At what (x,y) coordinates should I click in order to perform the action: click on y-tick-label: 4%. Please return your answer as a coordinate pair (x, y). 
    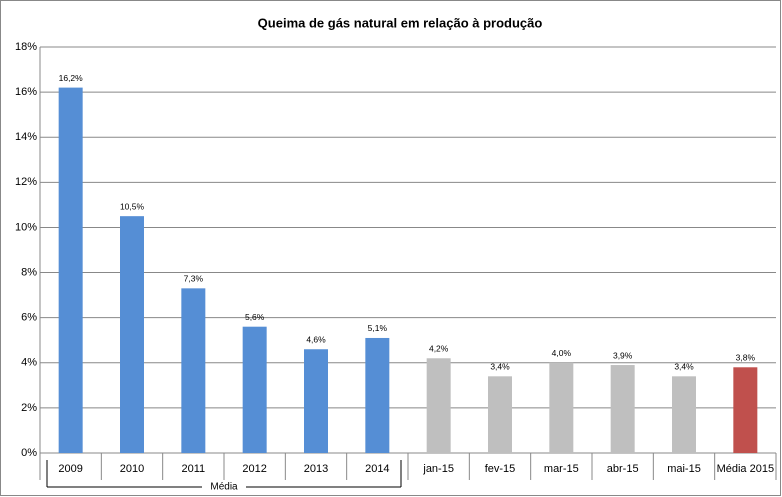
    Looking at the image, I should click on (29, 363).